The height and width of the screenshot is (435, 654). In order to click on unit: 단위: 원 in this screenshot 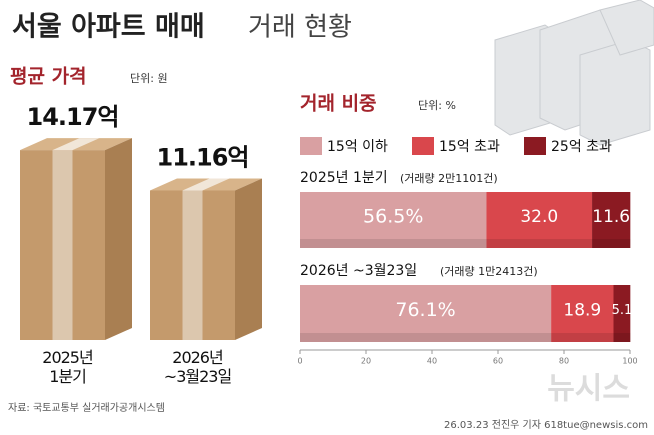, I will do `click(149, 78)`.